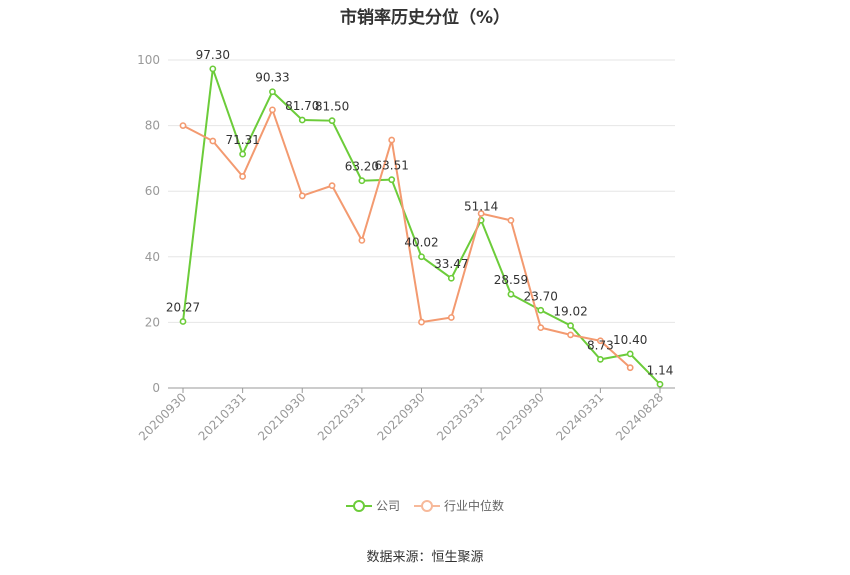  I want to click on legend: 公司 行业中位数, so click(425, 505).